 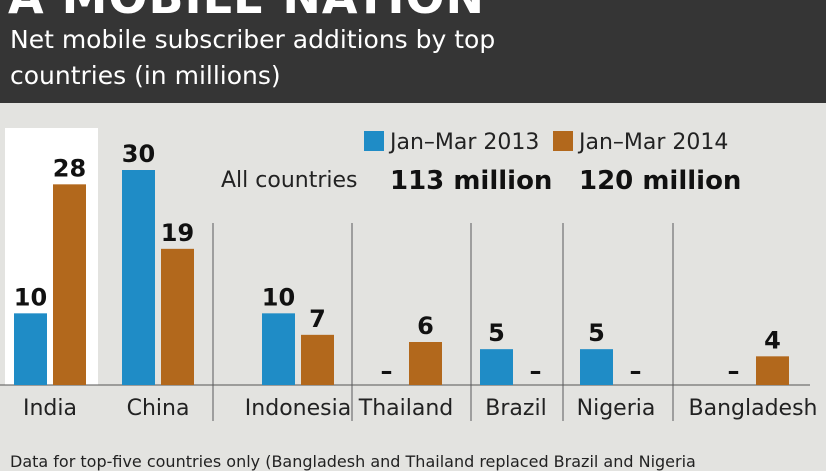 What do you see at coordinates (616, 408) in the screenshot?
I see `category-label-nigeria: Nigeria` at bounding box center [616, 408].